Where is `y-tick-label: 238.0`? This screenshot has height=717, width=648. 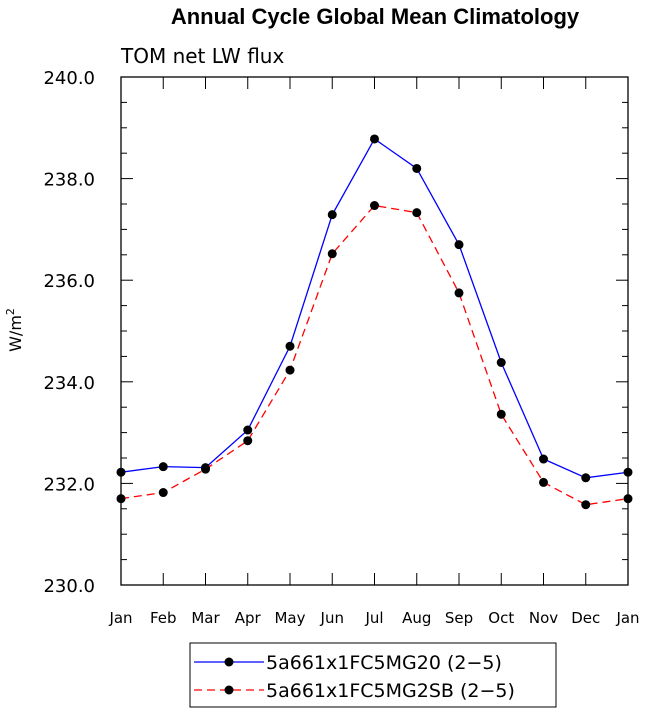 y-tick-label: 238.0 is located at coordinates (69, 180).